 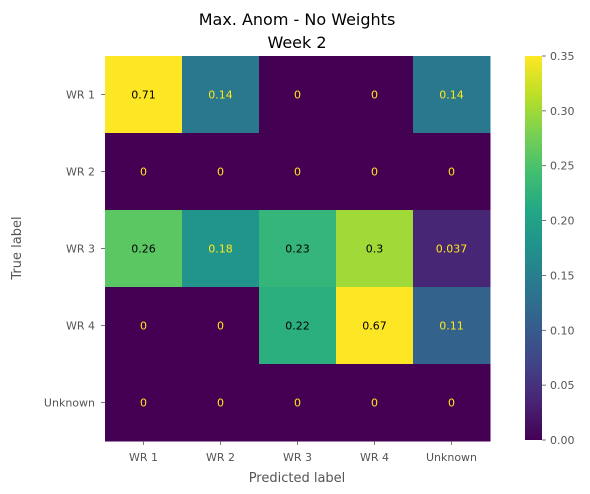 I want to click on cell-value-label: 0.11, so click(x=451, y=326).